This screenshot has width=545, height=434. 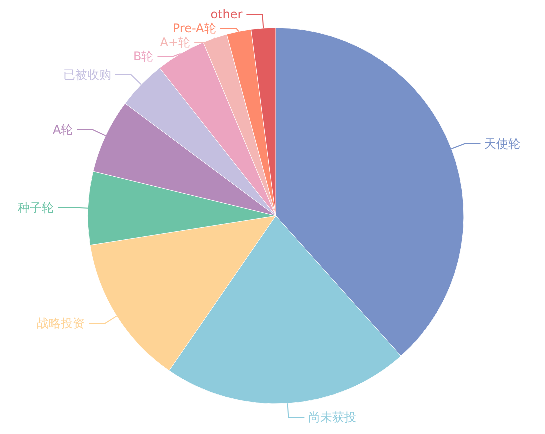 What do you see at coordinates (194, 28) in the screenshot?
I see `slice-label: Pre-A轮` at bounding box center [194, 28].